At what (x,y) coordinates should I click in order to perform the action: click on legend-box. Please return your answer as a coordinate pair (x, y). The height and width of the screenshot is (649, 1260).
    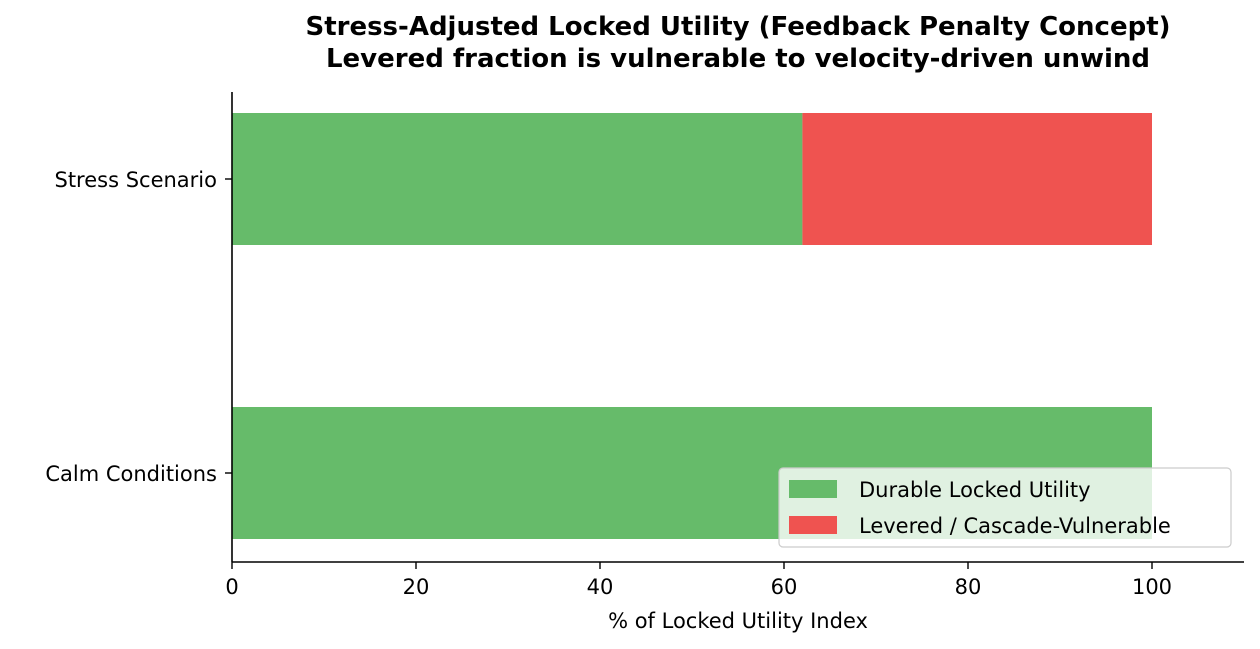
    Looking at the image, I should click on (1005, 507).